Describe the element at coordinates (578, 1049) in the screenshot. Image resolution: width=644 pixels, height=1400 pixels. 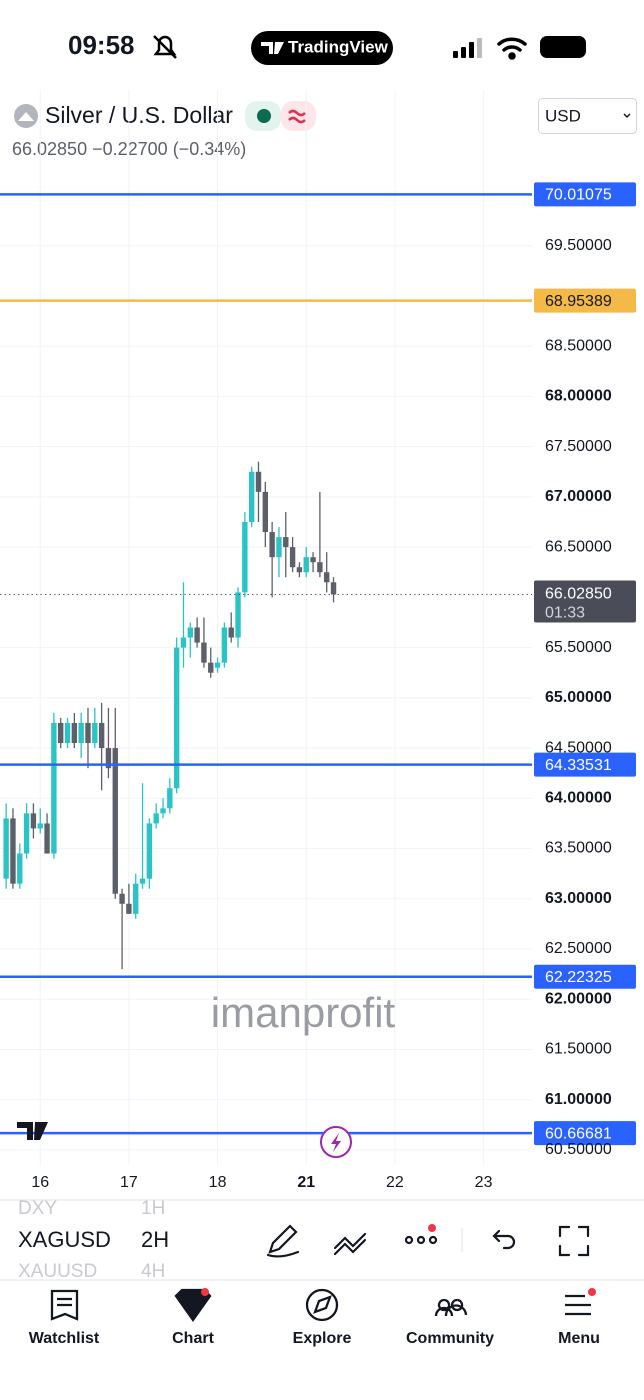
I see `y-tick-label: 61.50000` at that location.